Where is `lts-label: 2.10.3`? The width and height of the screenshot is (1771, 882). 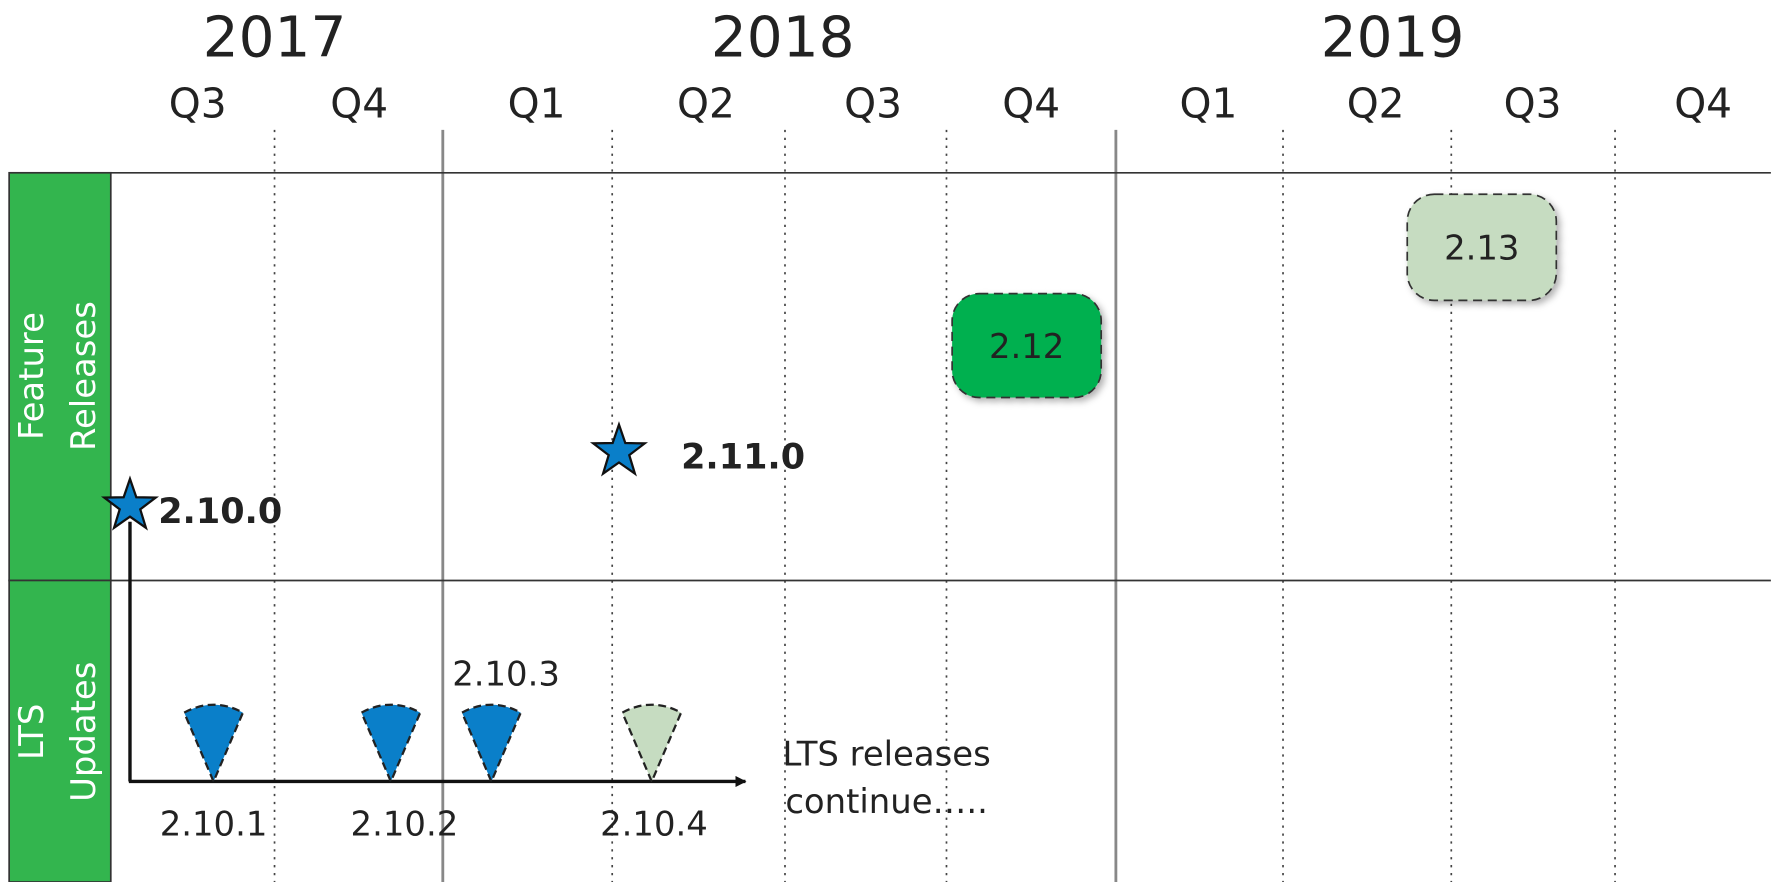 lts-label: 2.10.3 is located at coordinates (506, 673).